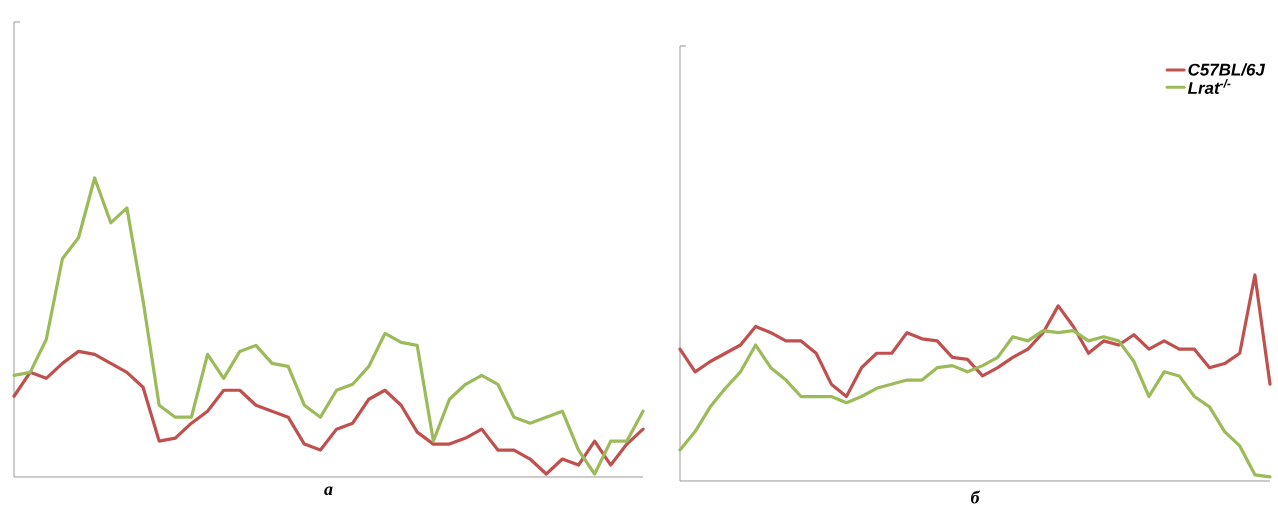 The height and width of the screenshot is (517, 1278). What do you see at coordinates (1227, 69) in the screenshot?
I see `legend-label: C57BL/6J` at bounding box center [1227, 69].